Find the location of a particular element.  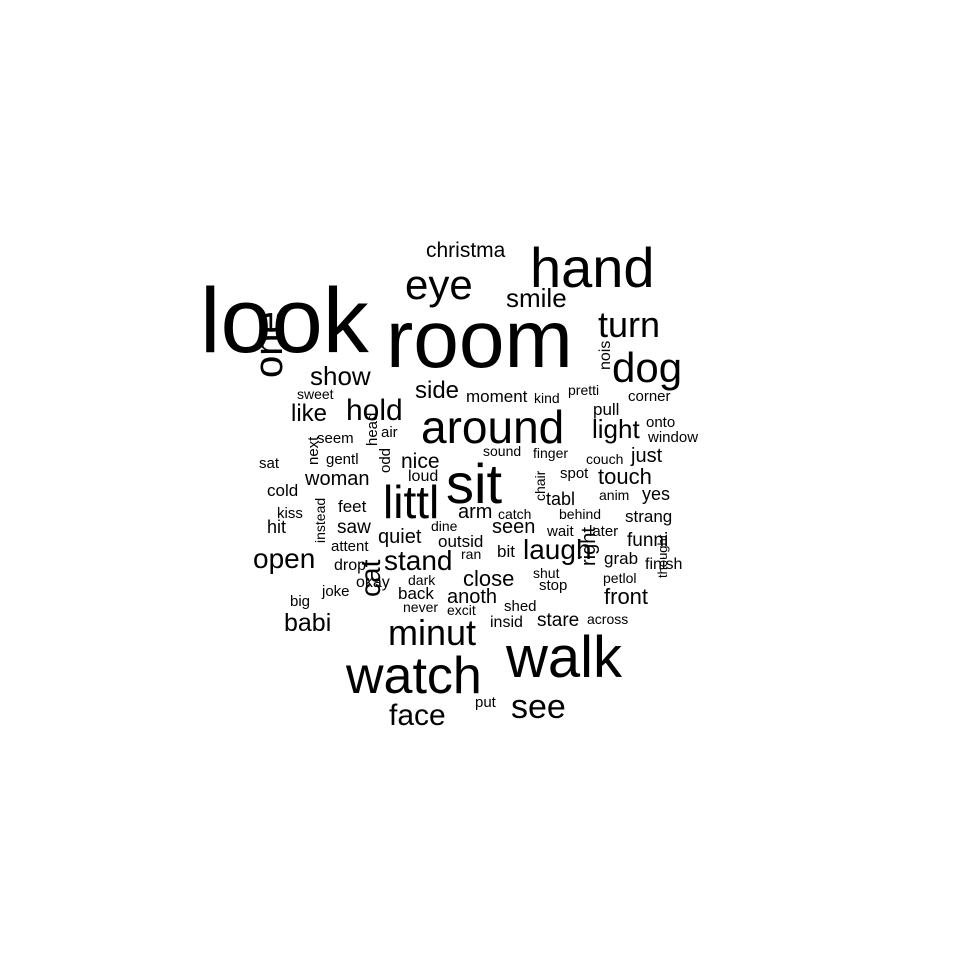

word-cold: cold is located at coordinates (282, 490).